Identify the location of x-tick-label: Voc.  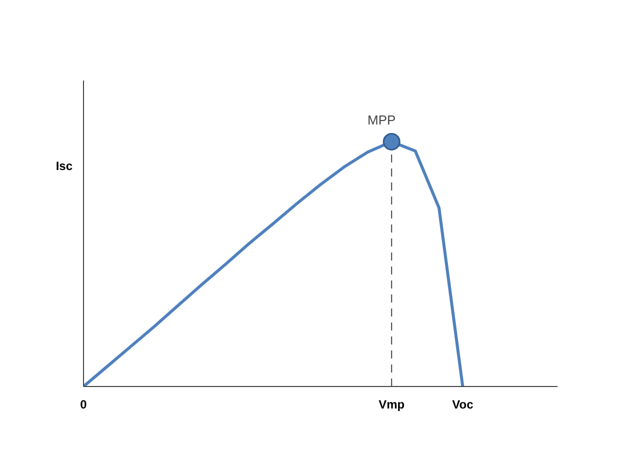
(463, 405).